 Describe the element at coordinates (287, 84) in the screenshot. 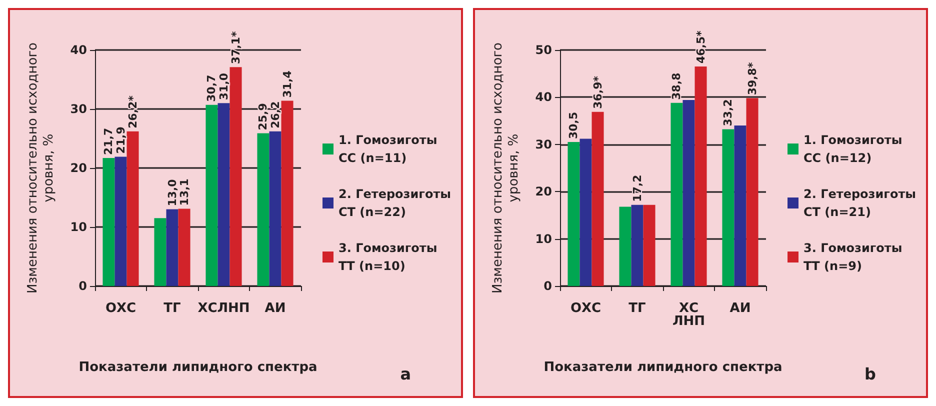

I see `data-label: 31,4` at that location.